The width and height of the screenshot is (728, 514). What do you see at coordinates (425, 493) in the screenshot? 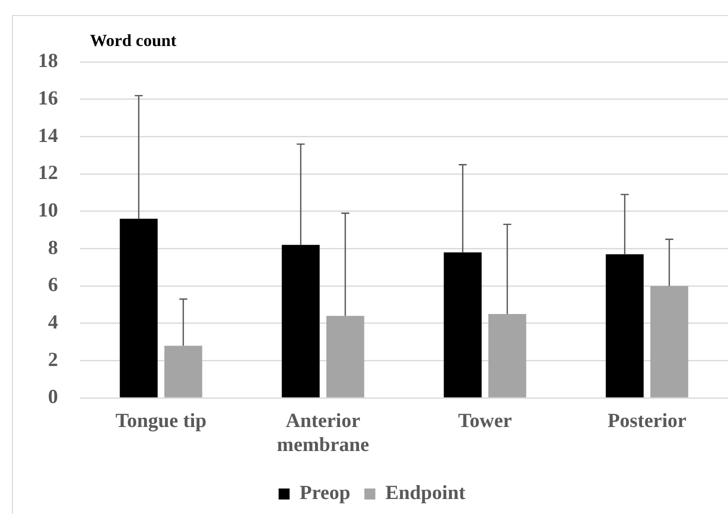
I see `legend-label: Endpoint` at bounding box center [425, 493].